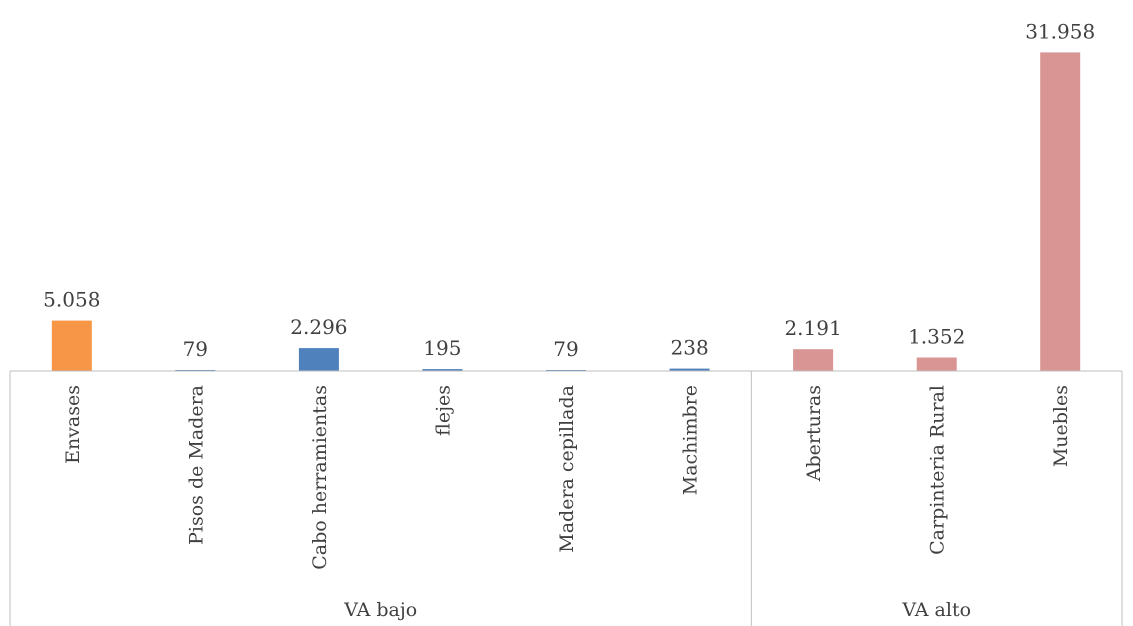 Image resolution: width=1133 pixels, height=626 pixels. Describe the element at coordinates (812, 328) in the screenshot. I see `data-label: 2.191` at that location.